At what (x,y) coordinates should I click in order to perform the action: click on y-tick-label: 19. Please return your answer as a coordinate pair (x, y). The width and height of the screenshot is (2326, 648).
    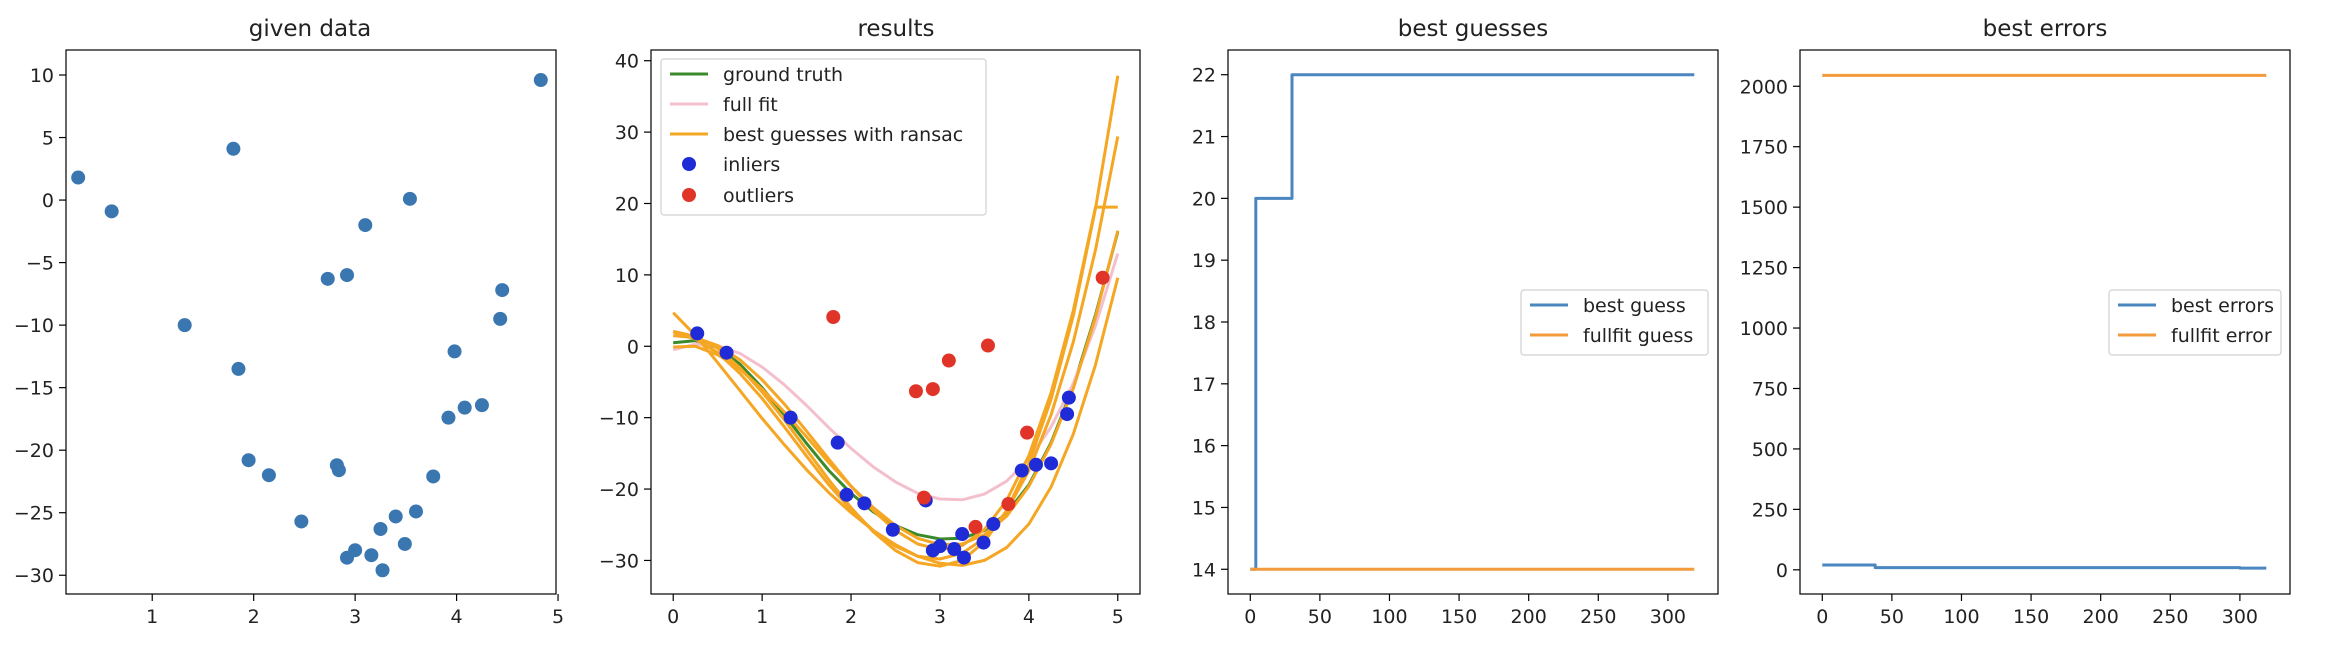
    Looking at the image, I should click on (1204, 261).